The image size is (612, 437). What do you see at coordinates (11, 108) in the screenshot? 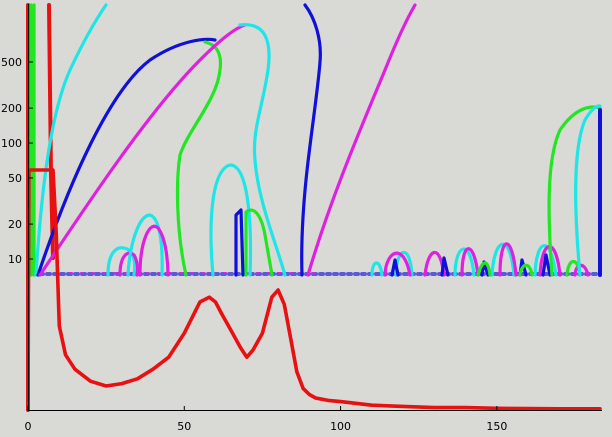
I see `y-tick-label: 200` at bounding box center [11, 108].